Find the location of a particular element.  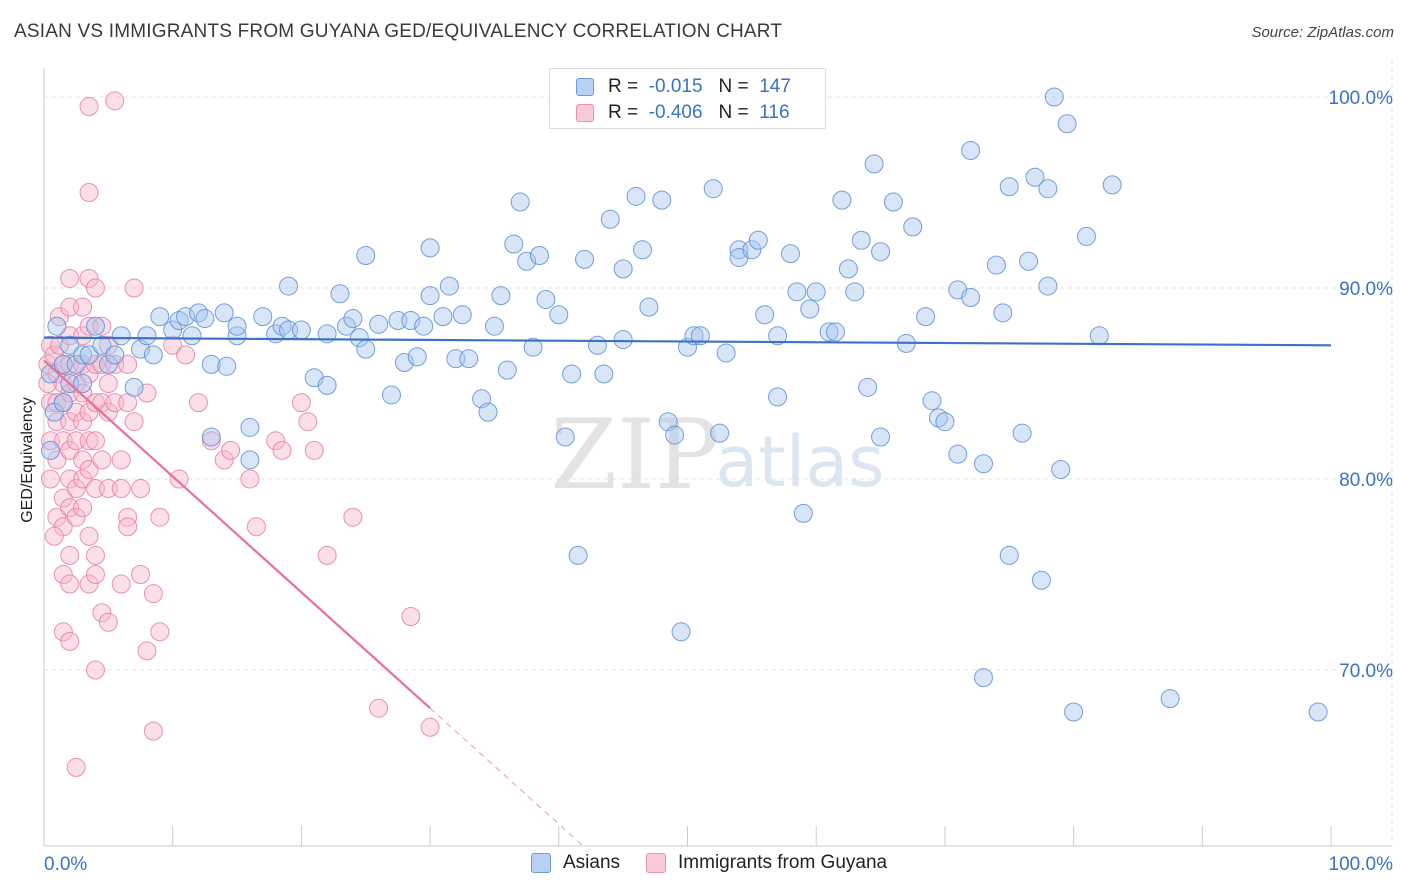

legend-item-guyana: Immigrants from Guyana is located at coordinates (766, 863).